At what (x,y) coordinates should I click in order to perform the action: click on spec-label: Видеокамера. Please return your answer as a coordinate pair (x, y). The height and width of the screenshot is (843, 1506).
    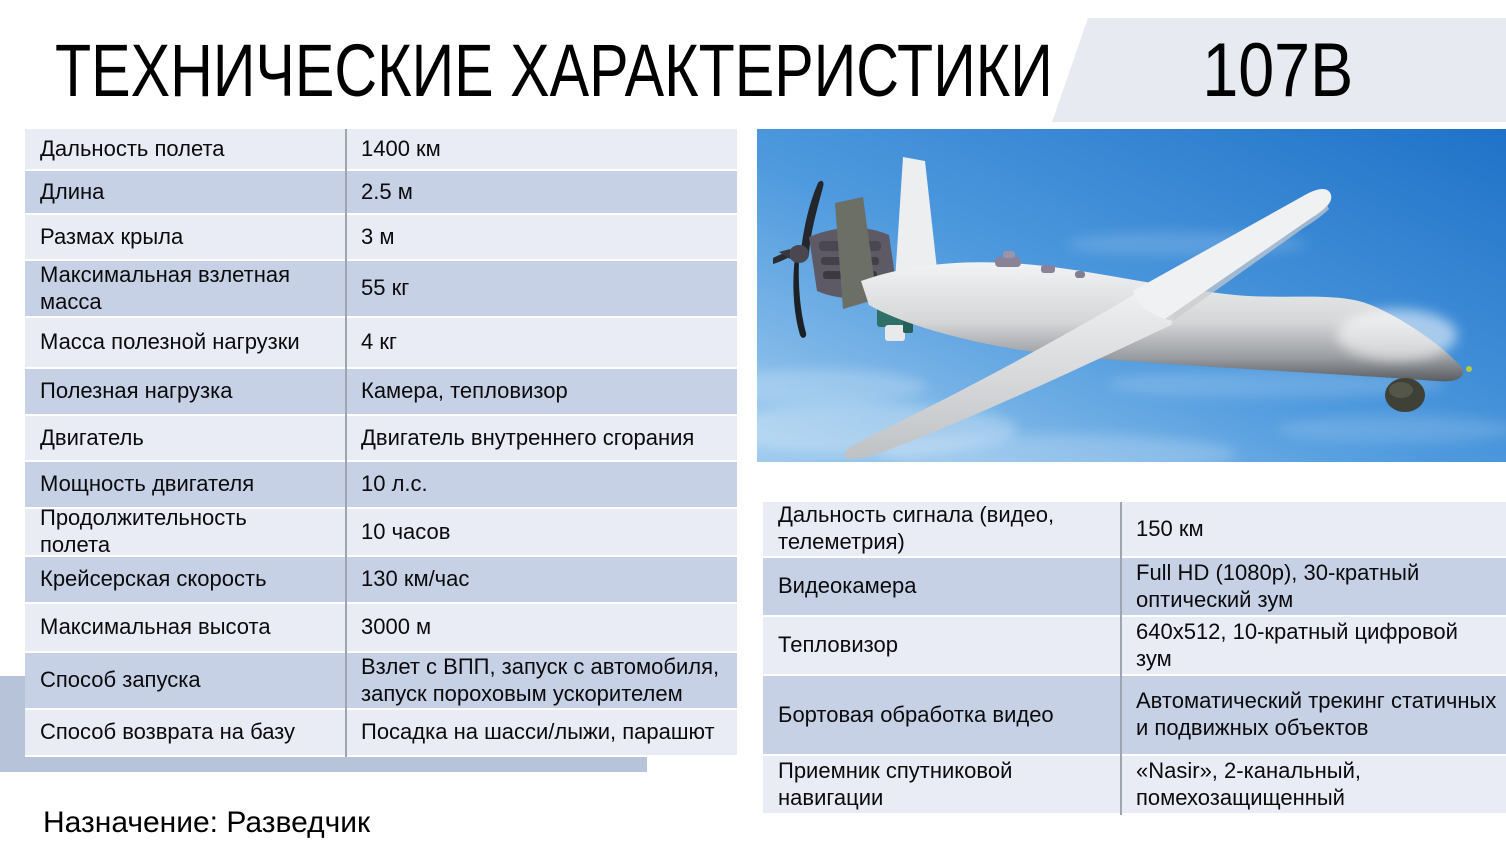
    Looking at the image, I should click on (847, 586).